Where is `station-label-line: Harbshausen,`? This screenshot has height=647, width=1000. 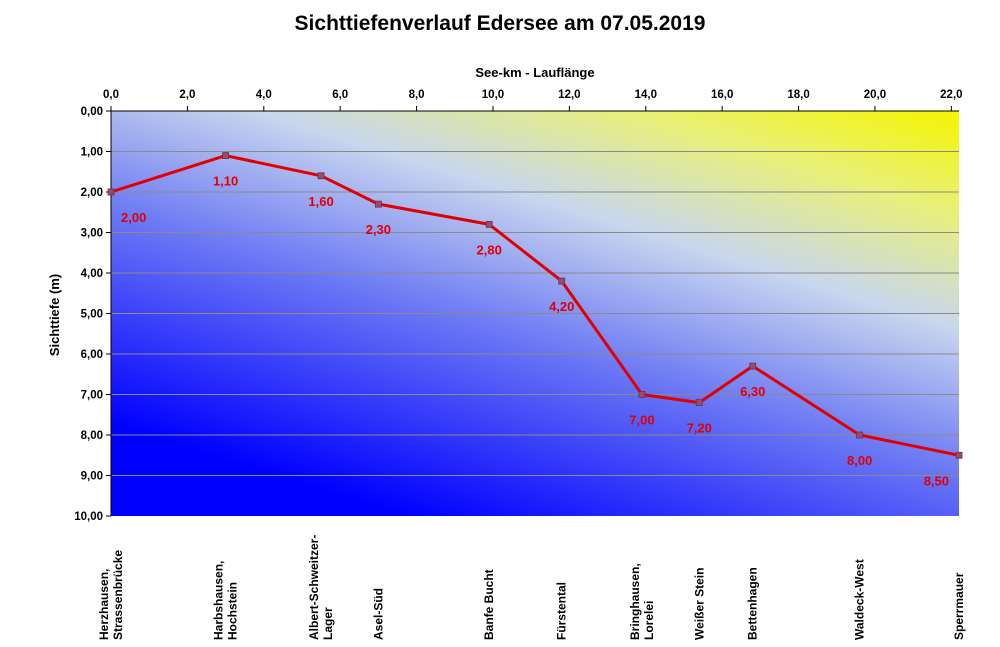
station-label-line: Harbshausen, is located at coordinates (219, 600).